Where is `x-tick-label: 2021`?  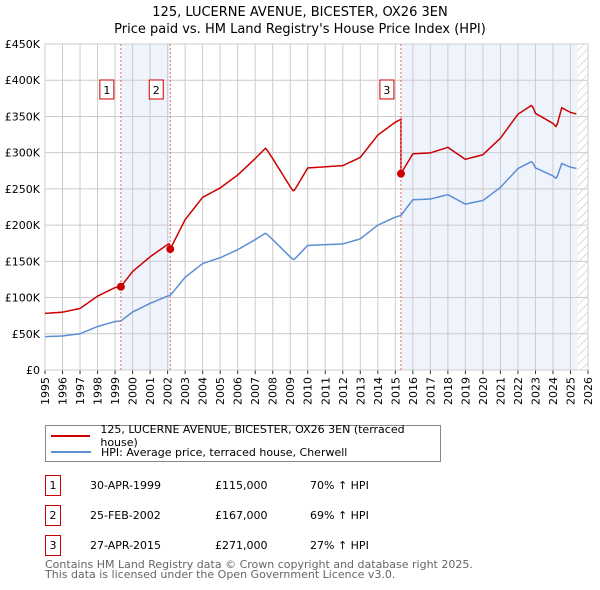
x-tick-label: 2021 is located at coordinates (500, 391).